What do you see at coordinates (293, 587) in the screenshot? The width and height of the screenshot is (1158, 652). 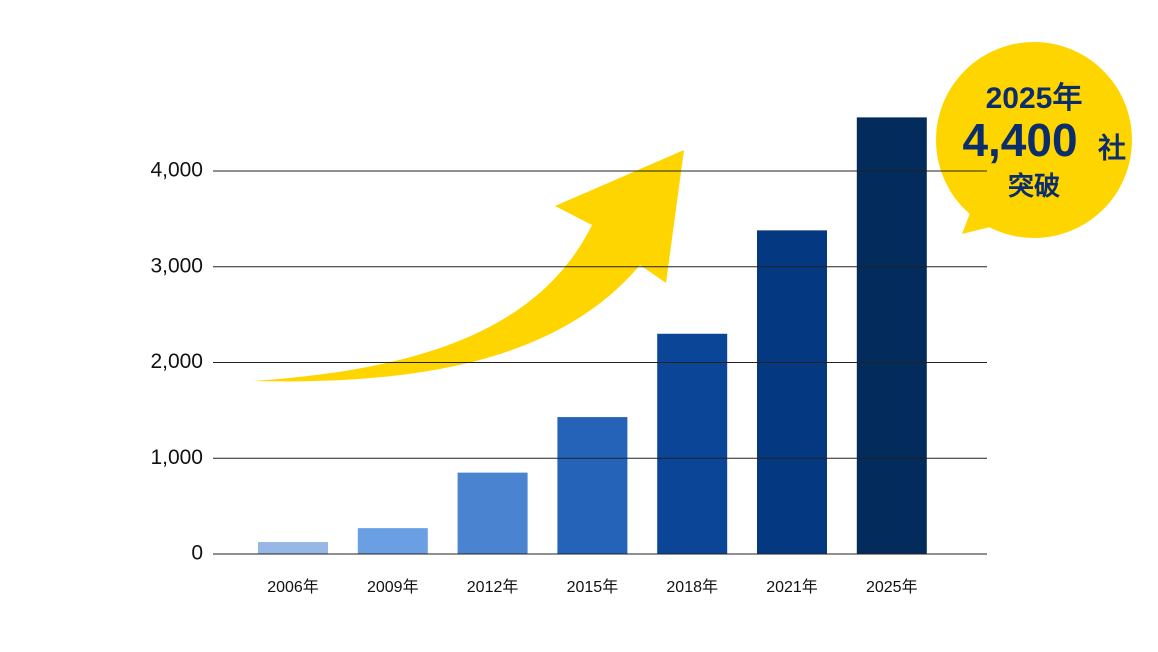 I see `x-tick-label: 2006年` at bounding box center [293, 587].